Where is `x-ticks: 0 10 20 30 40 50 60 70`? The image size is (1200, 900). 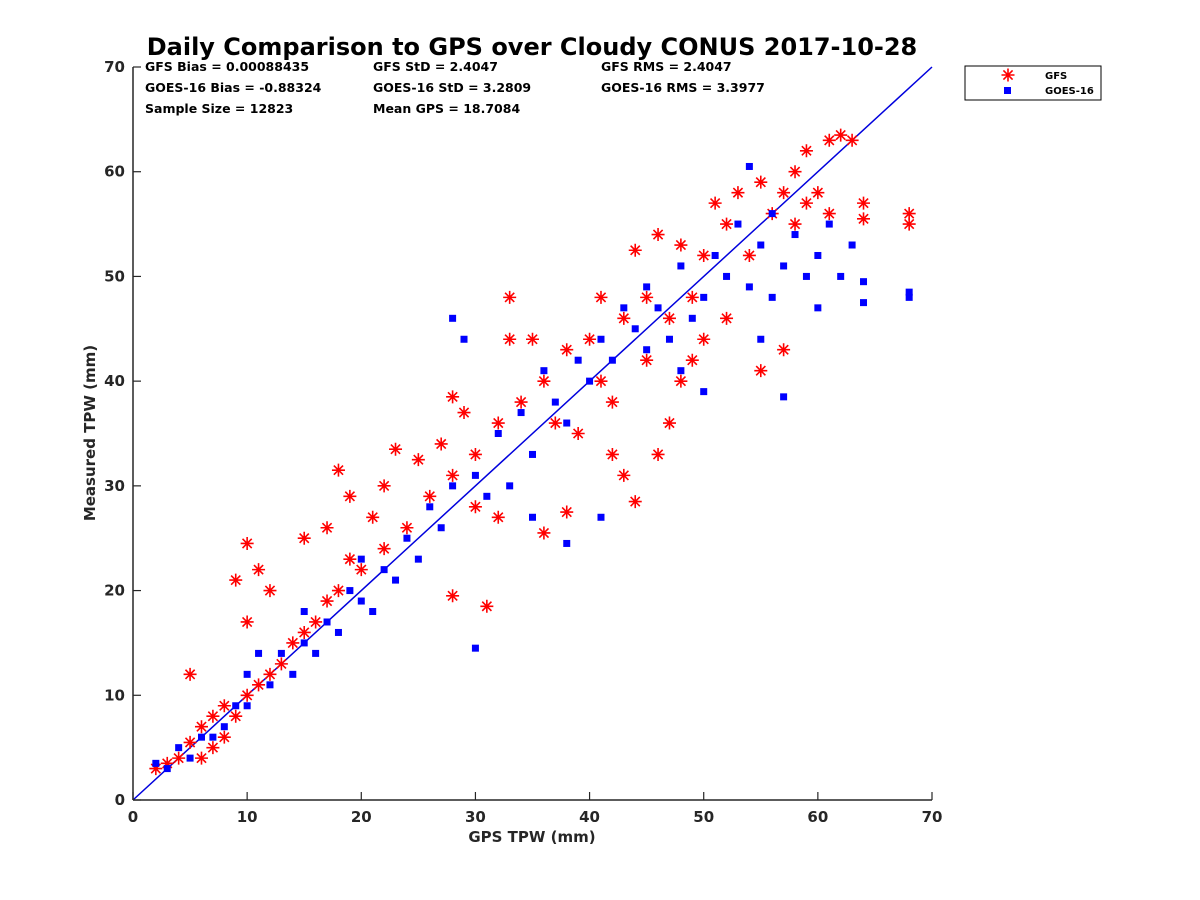 x-ticks: 0 10 20 30 40 50 60 70 is located at coordinates (535, 809).